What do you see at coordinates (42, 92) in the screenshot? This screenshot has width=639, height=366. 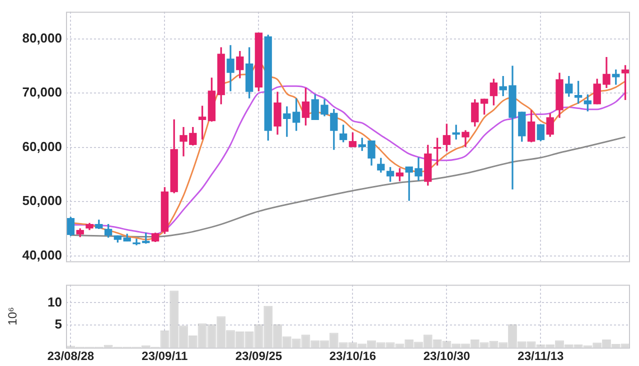 I see `y-tick-label: 70,000` at bounding box center [42, 92].